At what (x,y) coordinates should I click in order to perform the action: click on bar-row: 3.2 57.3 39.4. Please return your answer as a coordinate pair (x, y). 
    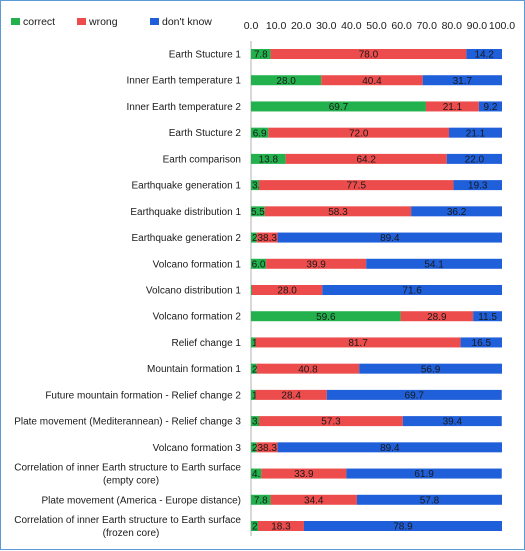
    Looking at the image, I should click on (376, 422).